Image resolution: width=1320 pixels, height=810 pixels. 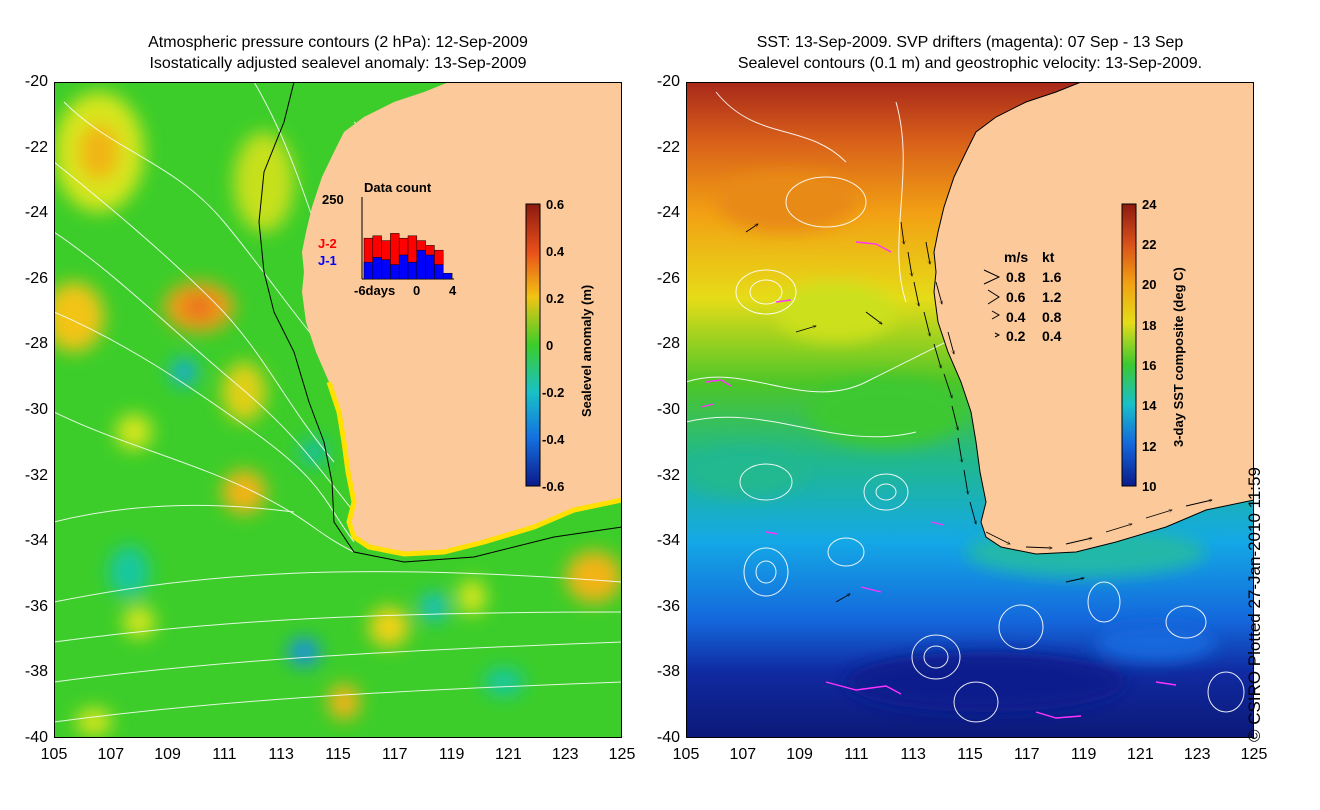 What do you see at coordinates (1140, 754) in the screenshot?
I see `right-x-tick-8: 121` at bounding box center [1140, 754].